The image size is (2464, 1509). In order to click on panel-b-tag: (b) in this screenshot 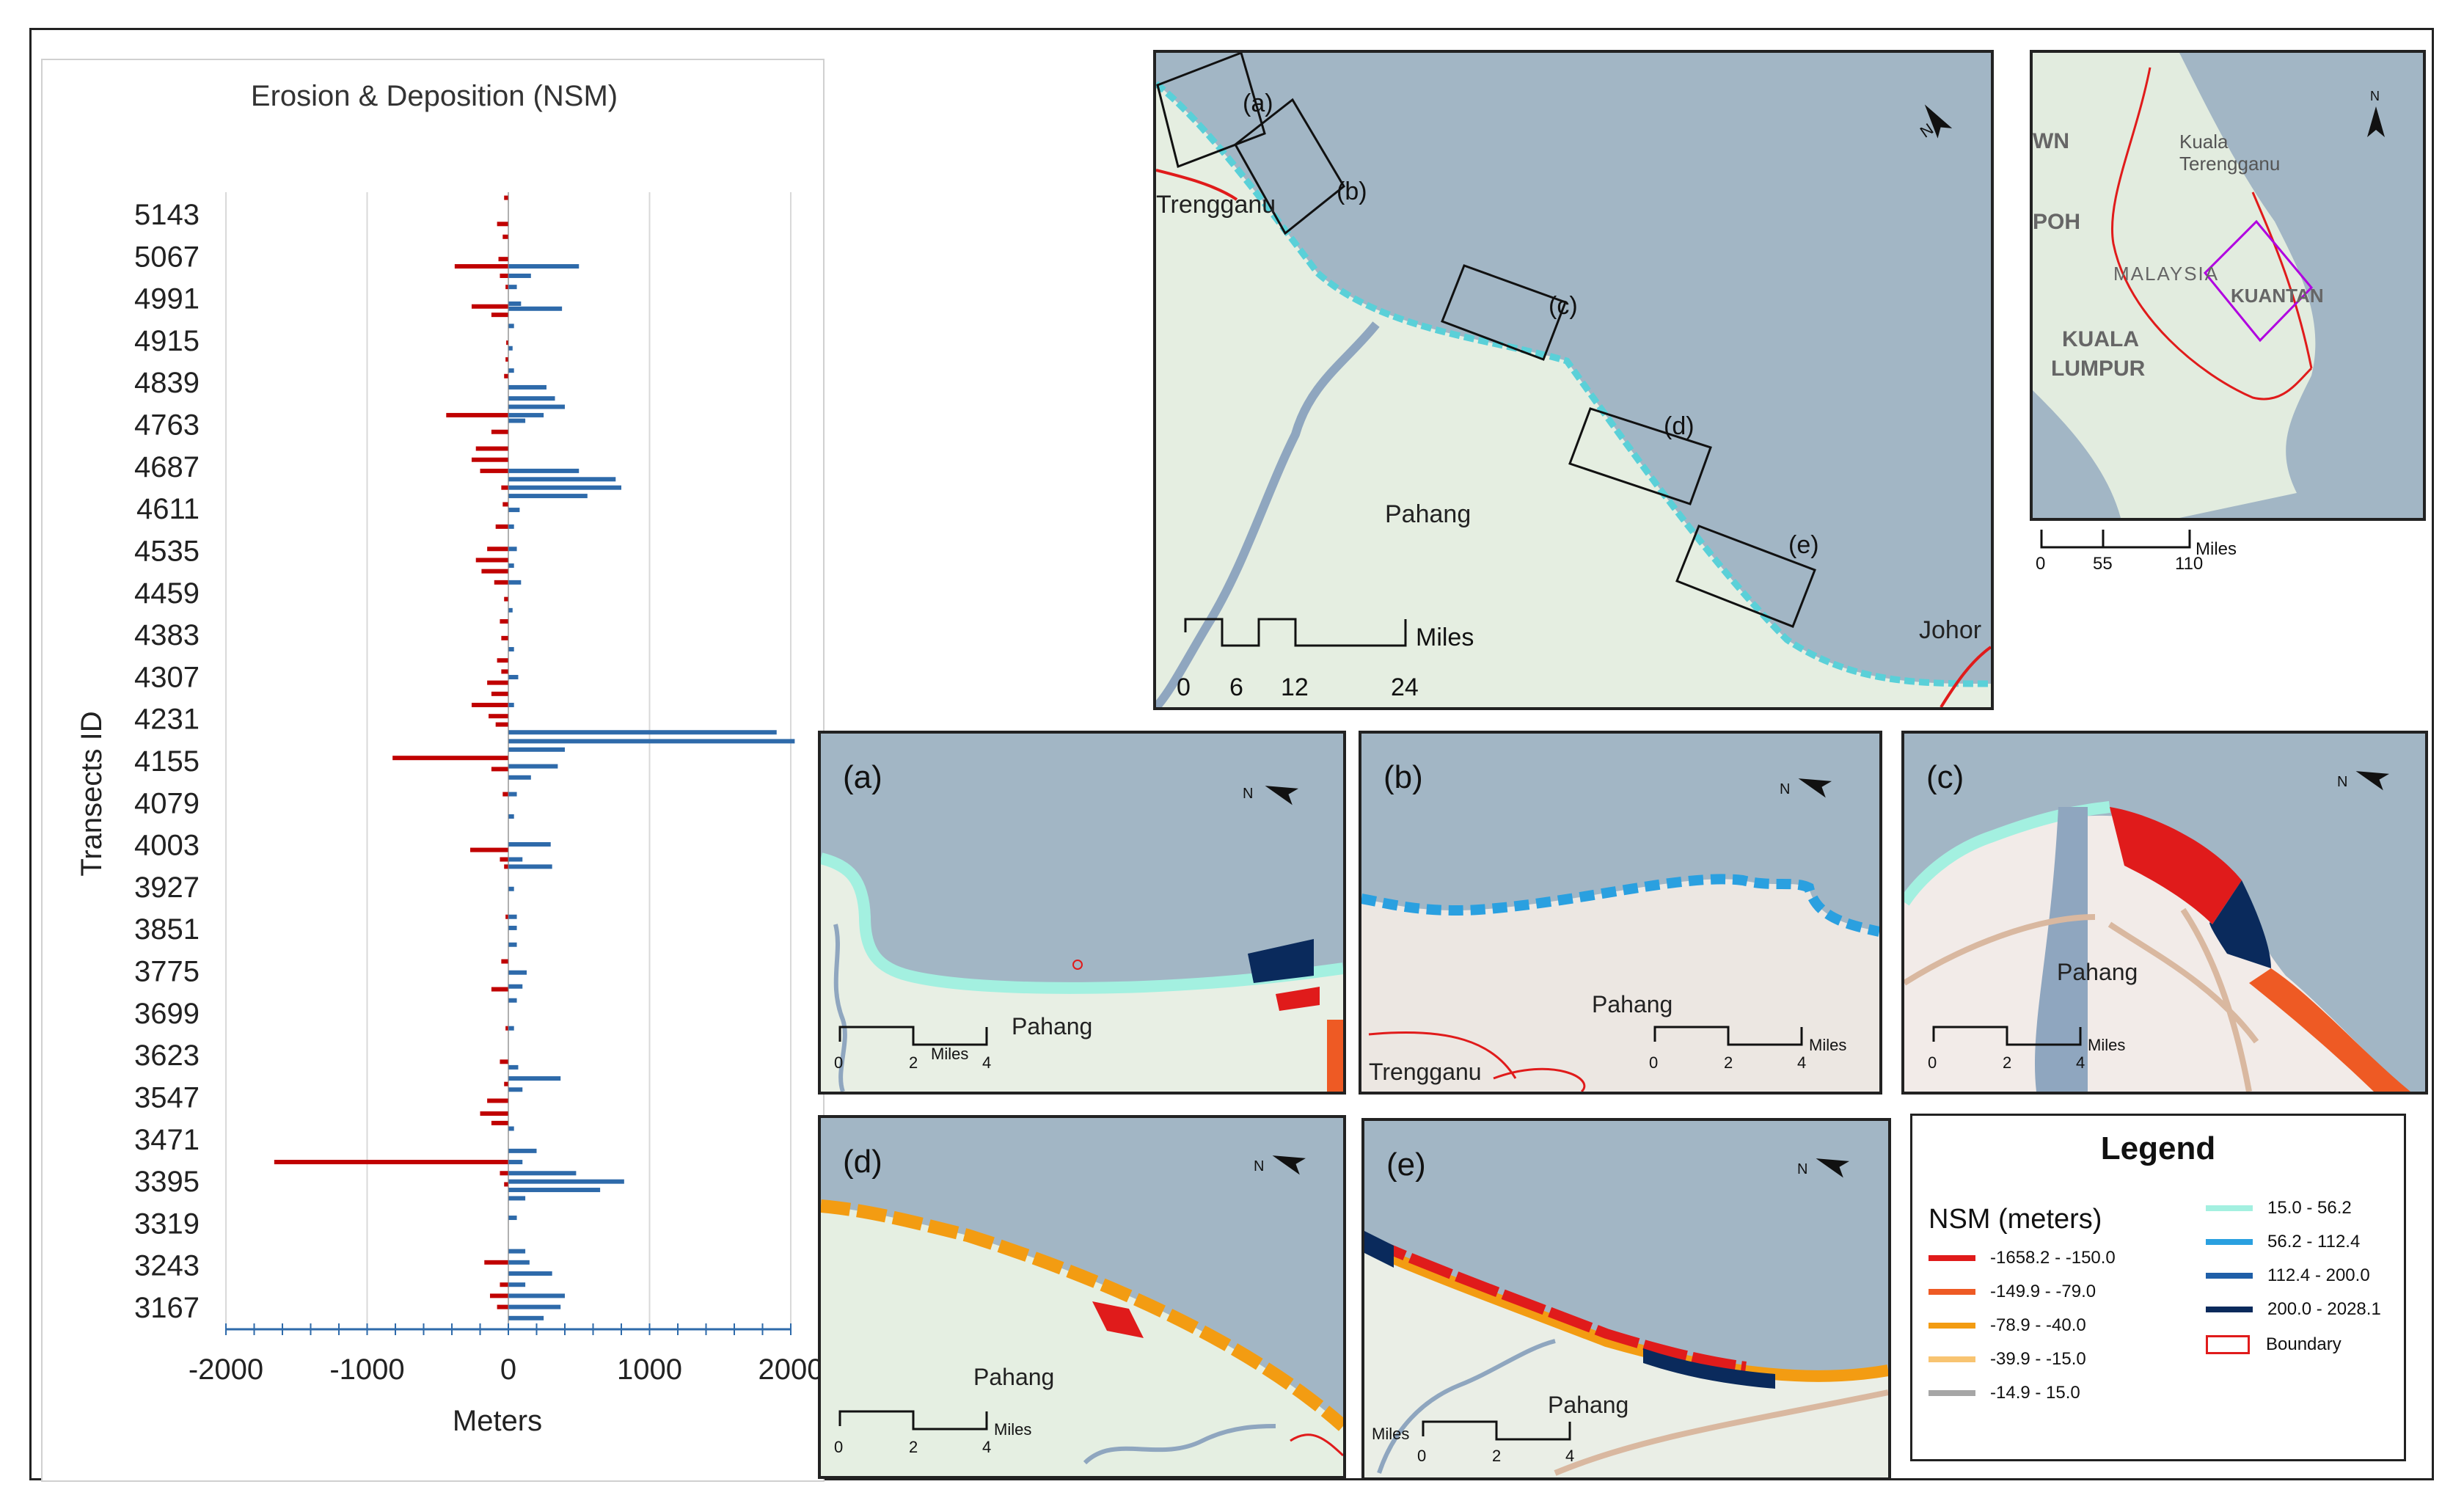, I will do `click(1403, 777)`.